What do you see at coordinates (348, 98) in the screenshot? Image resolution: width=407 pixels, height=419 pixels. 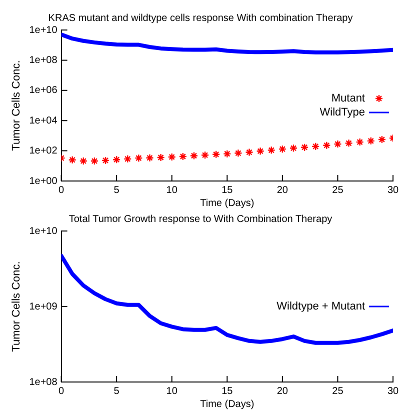 I see `legend-label: Mutant` at bounding box center [348, 98].